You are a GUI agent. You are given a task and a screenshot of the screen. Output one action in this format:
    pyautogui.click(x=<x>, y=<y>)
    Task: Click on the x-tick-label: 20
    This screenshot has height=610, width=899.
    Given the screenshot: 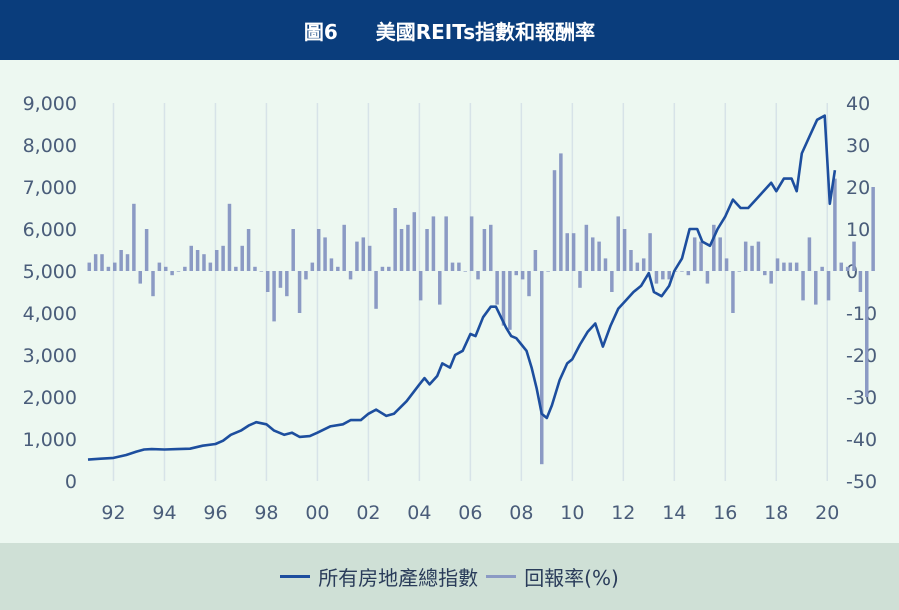 What is the action you would take?
    pyautogui.click(x=827, y=513)
    